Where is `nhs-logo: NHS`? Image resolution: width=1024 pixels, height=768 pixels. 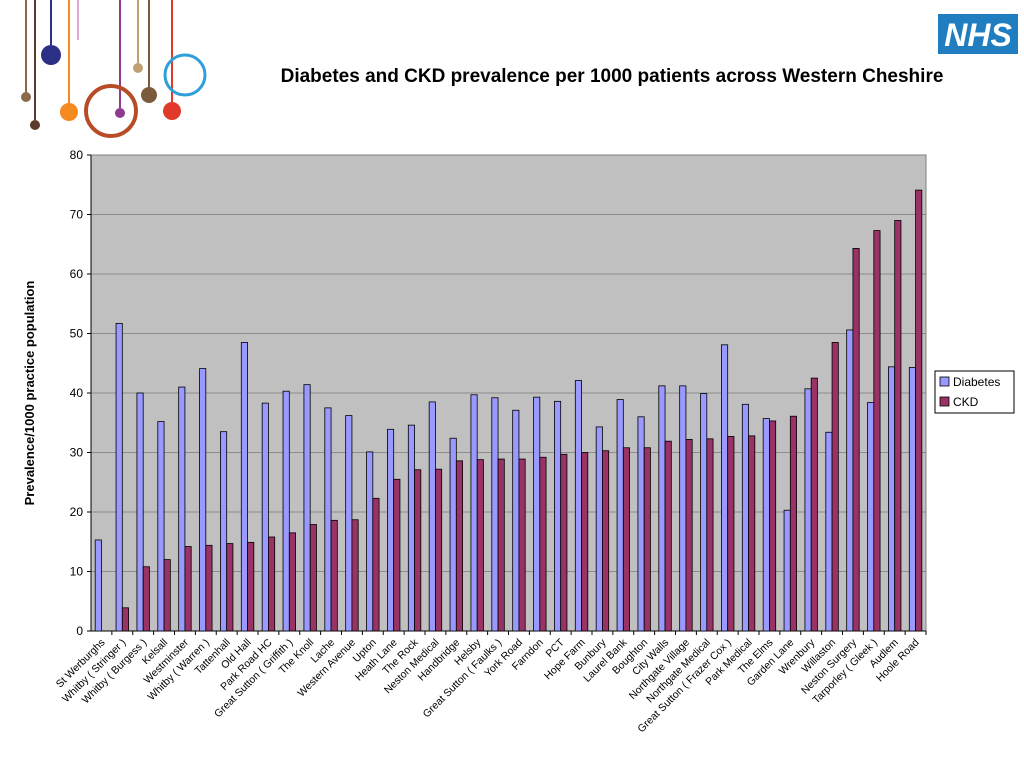
nhs-logo: NHS is located at coordinates (978, 34).